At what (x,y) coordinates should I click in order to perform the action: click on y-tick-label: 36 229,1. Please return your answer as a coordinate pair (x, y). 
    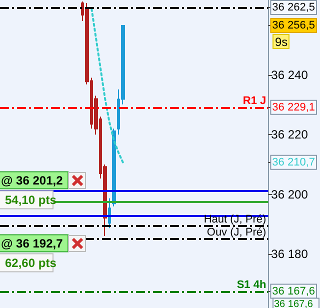
    Looking at the image, I should click on (294, 107).